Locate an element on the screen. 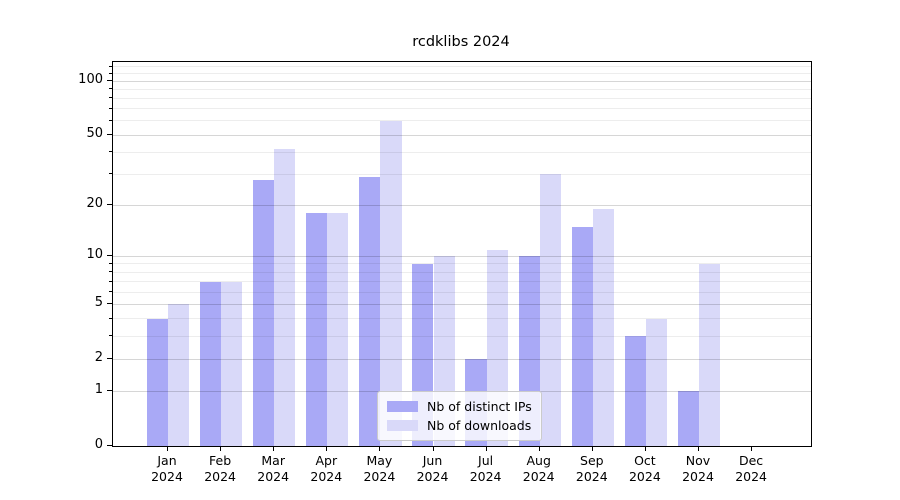 The image size is (900, 500). x-tick-mark-oct-2024 is located at coordinates (645, 448).